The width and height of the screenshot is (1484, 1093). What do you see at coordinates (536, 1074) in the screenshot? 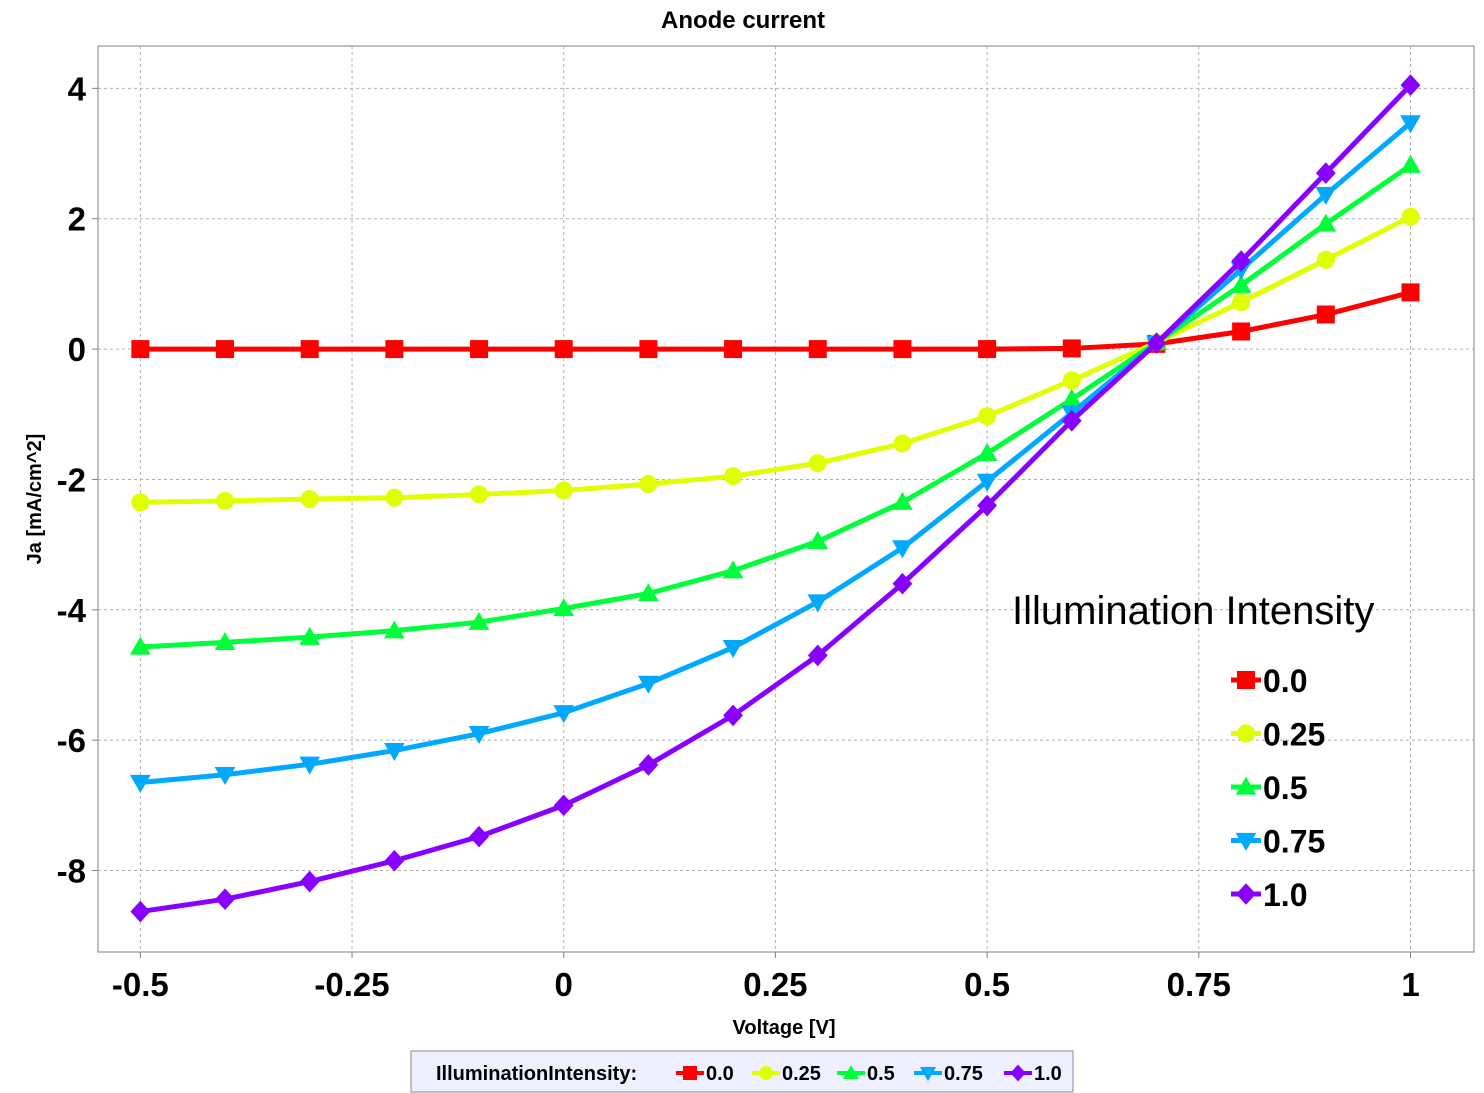
I see `legend-title: IlluminationIntensity:` at bounding box center [536, 1074].